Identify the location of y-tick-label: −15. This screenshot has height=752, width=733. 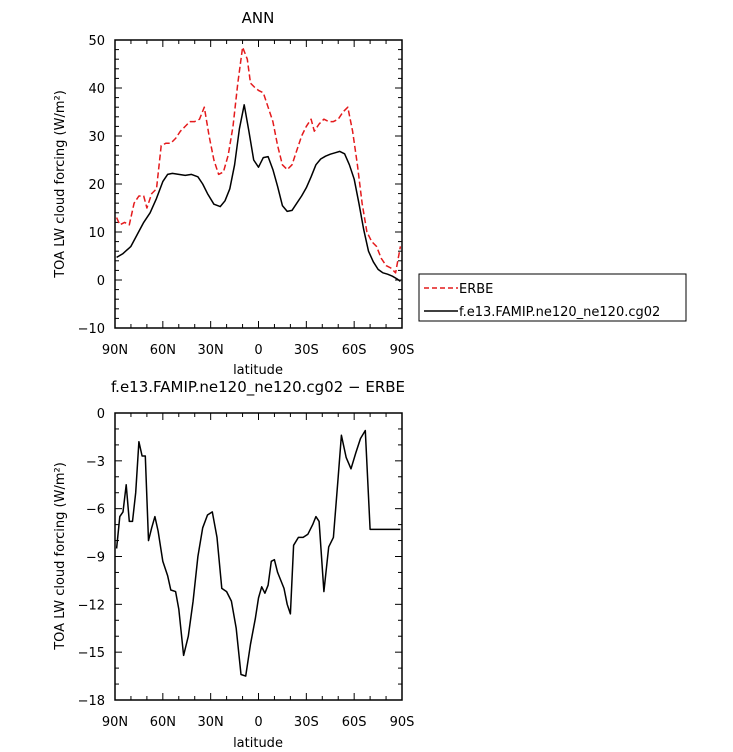
(91, 653).